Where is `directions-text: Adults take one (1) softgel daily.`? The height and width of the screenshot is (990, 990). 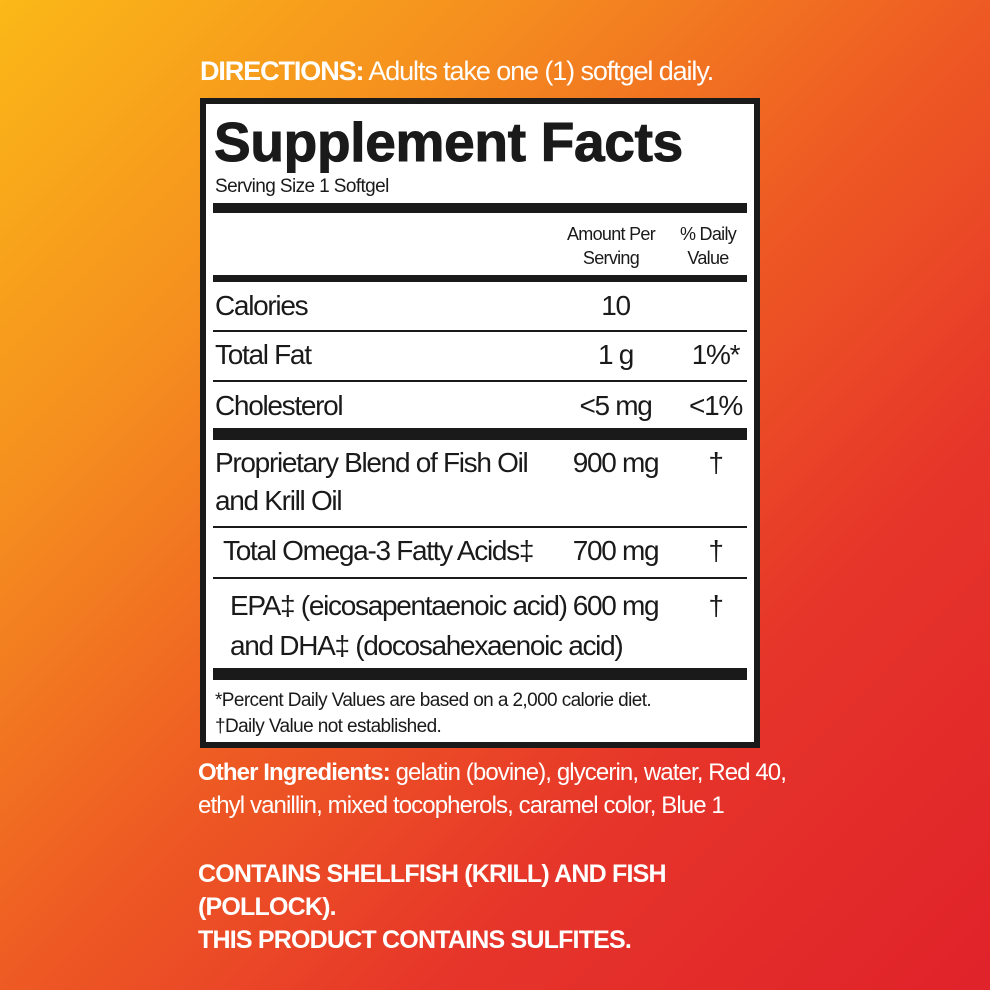
directions-text: Adults take one (1) softgel daily. is located at coordinates (538, 71).